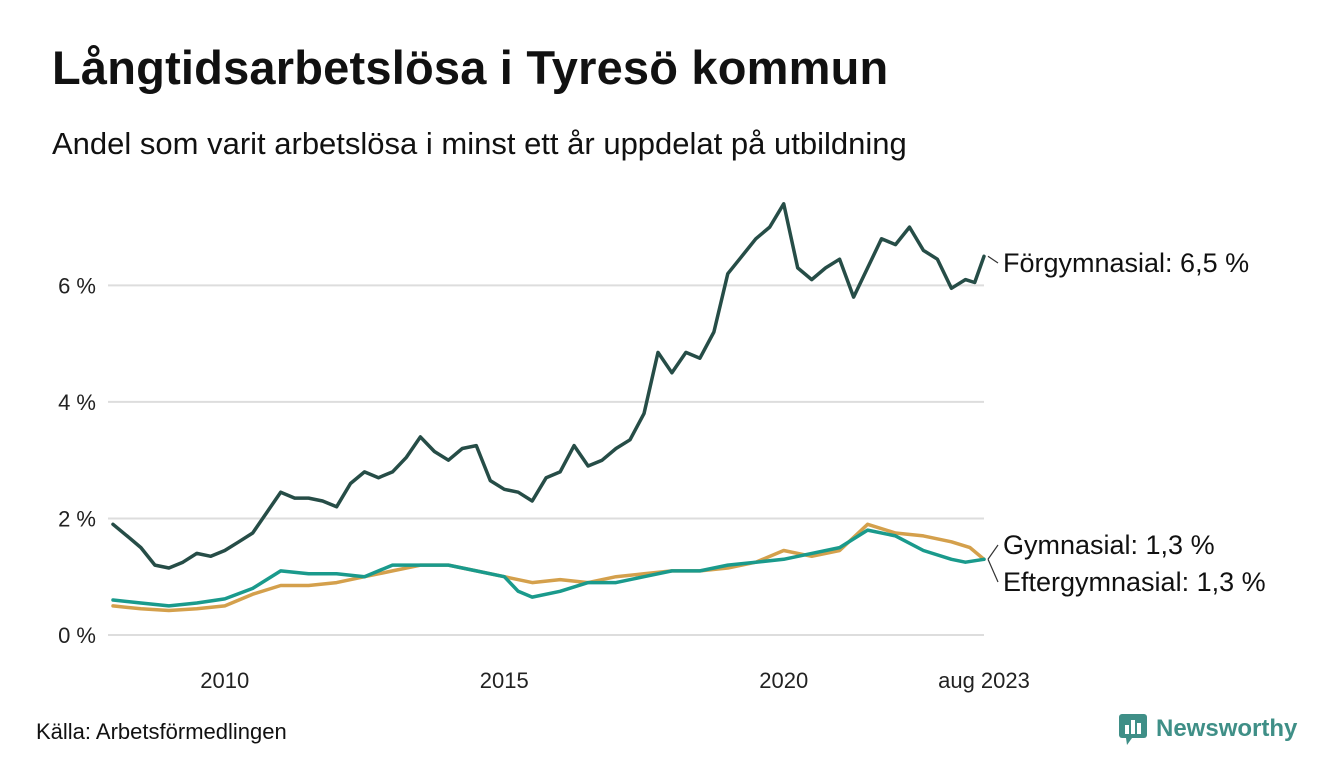 The image size is (1340, 780). I want to click on x-tick-label: 2010, so click(224, 680).